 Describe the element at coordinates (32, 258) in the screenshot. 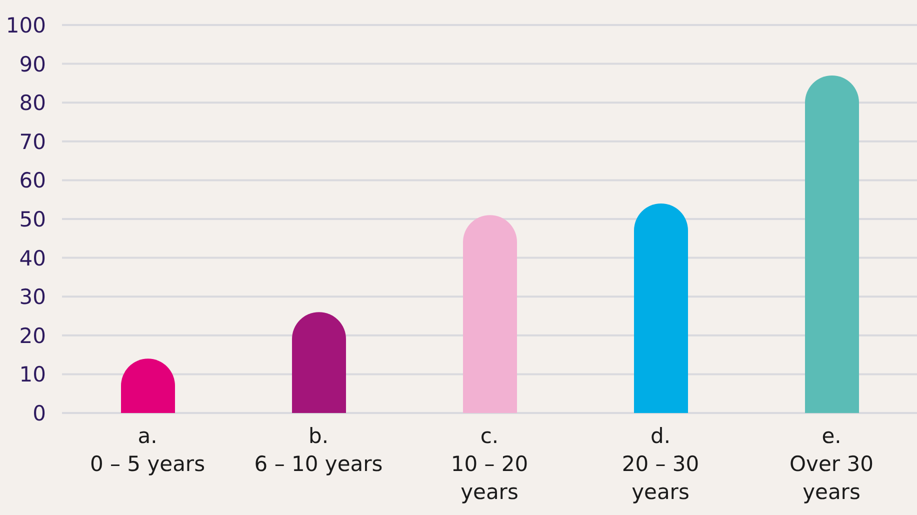

I see `y-tick-label: 40` at that location.